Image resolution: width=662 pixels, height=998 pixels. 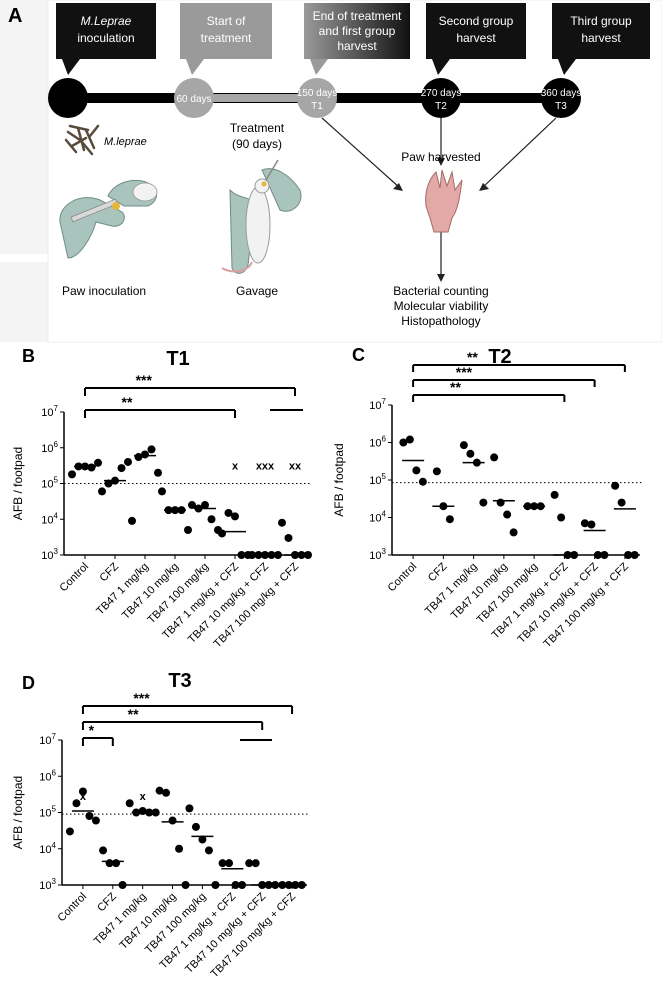 What do you see at coordinates (499, 357) in the screenshot?
I see `chart-title: T2` at bounding box center [499, 357].